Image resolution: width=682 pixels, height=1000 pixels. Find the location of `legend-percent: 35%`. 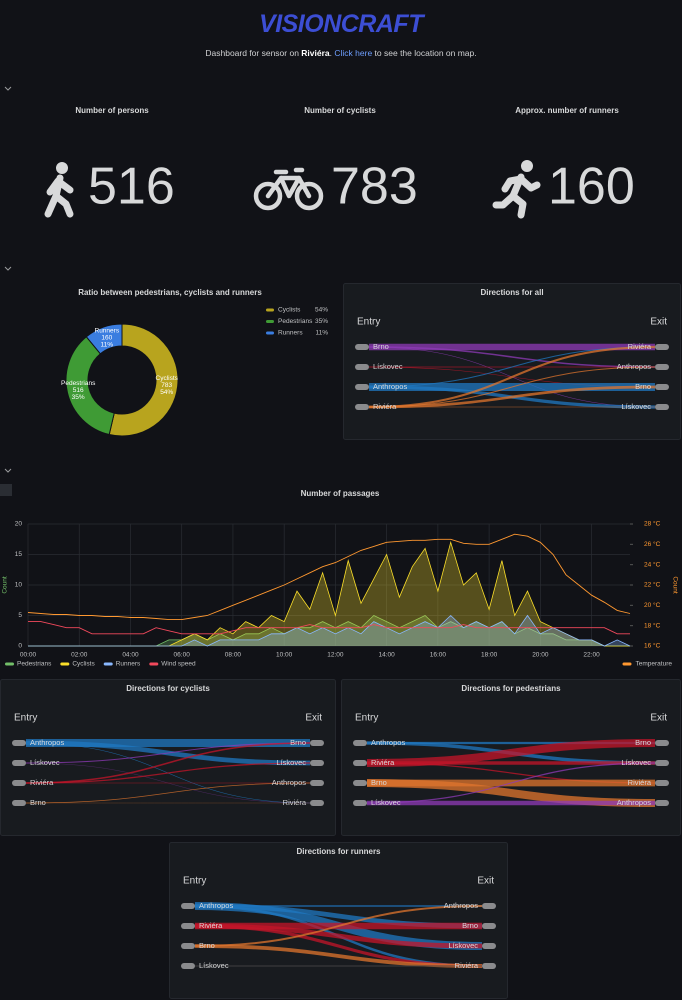

legend-percent: 35% is located at coordinates (321, 321).